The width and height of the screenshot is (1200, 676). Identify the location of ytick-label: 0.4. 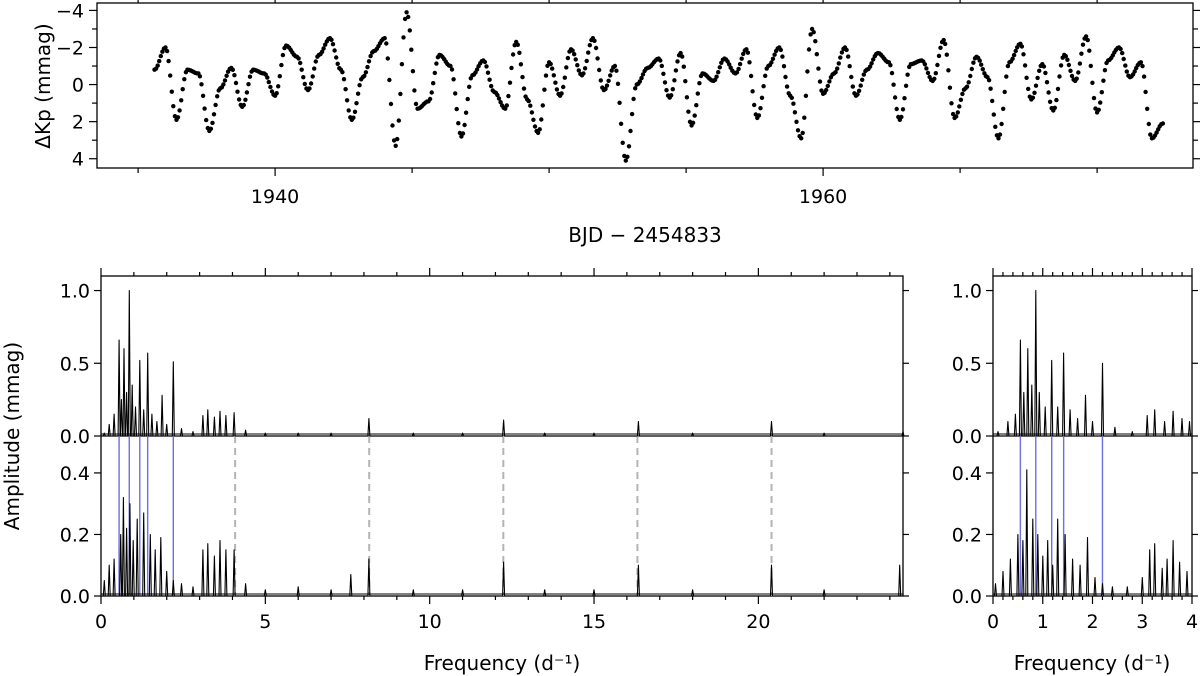
(75, 474).